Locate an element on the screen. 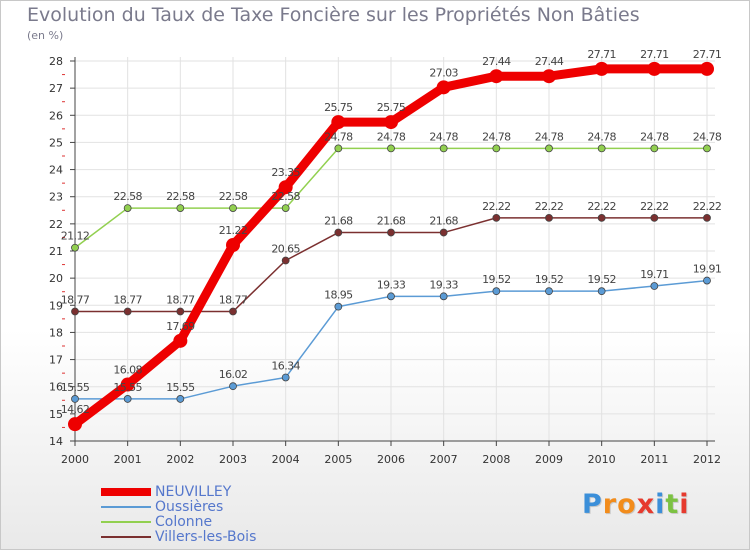 The width and height of the screenshot is (750, 550). y-tick-label: 27 is located at coordinates (56, 88).